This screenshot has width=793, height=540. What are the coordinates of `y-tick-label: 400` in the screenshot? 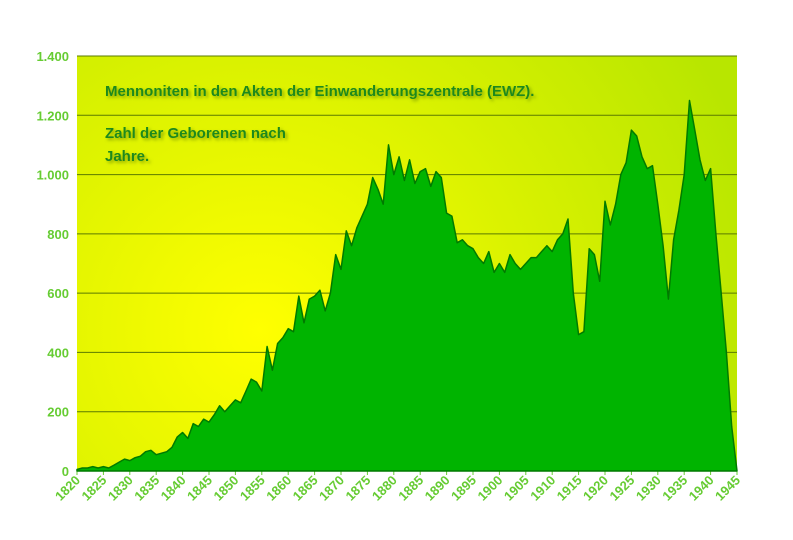 It's located at (58, 352).